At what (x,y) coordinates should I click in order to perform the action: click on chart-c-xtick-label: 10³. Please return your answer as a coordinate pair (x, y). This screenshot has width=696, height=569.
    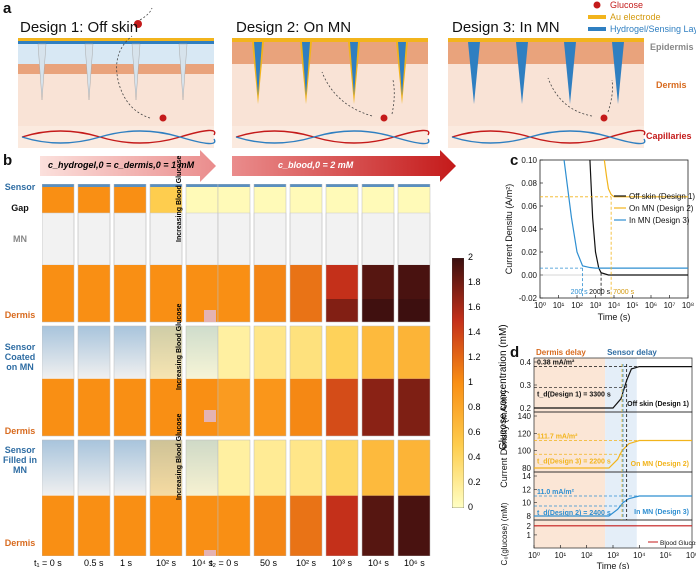
    Looking at the image, I should click on (596, 305).